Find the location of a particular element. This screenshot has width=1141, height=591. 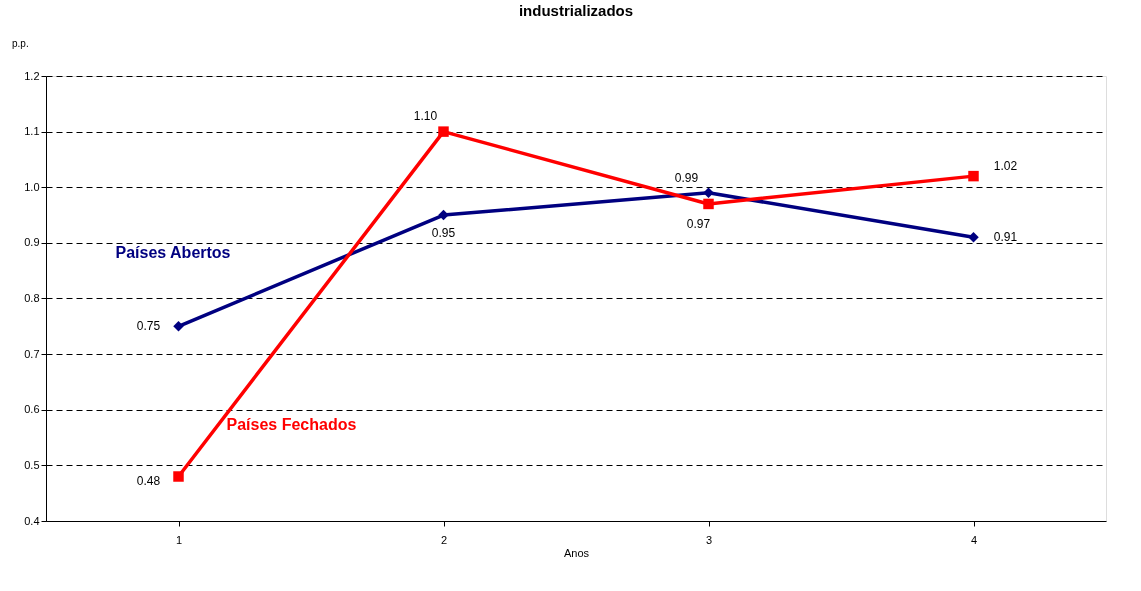

data-label: 0.75 is located at coordinates (148, 326).